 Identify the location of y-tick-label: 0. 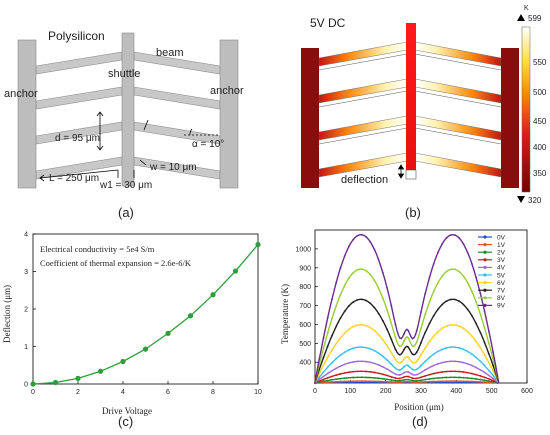
(26, 385).